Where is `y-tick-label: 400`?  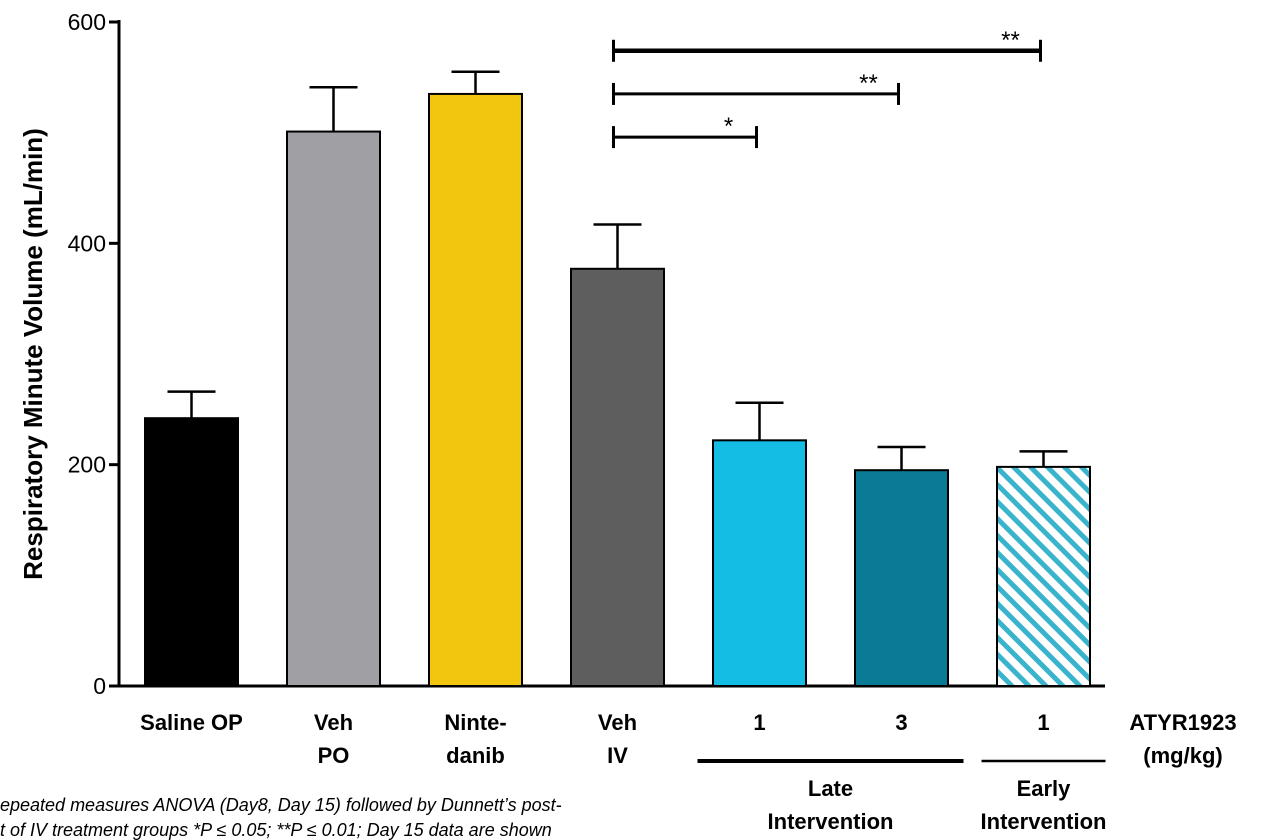 y-tick-label: 400 is located at coordinates (87, 243).